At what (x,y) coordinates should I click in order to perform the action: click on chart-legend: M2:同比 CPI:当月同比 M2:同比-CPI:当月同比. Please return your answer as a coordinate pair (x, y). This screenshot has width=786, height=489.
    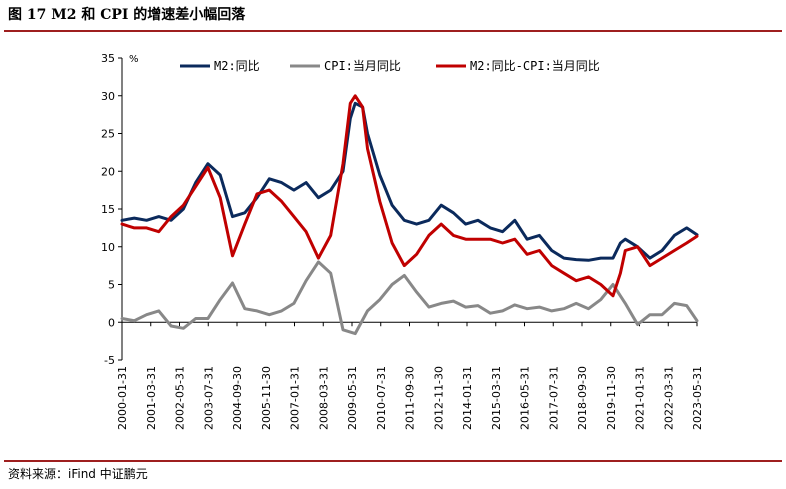
    Looking at the image, I should click on (390, 66).